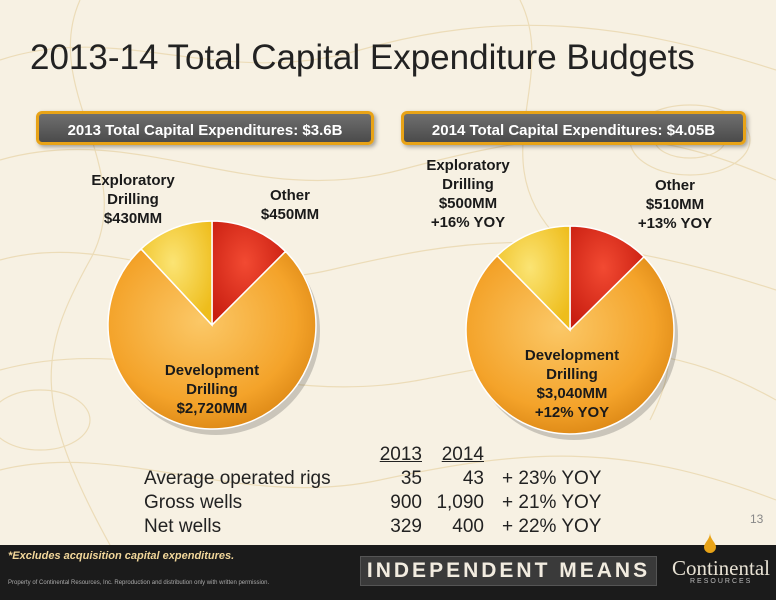 This screenshot has height=600, width=776. I want to click on slice-label-exploratory: Exploratory Drilling $430MM, so click(133, 199).